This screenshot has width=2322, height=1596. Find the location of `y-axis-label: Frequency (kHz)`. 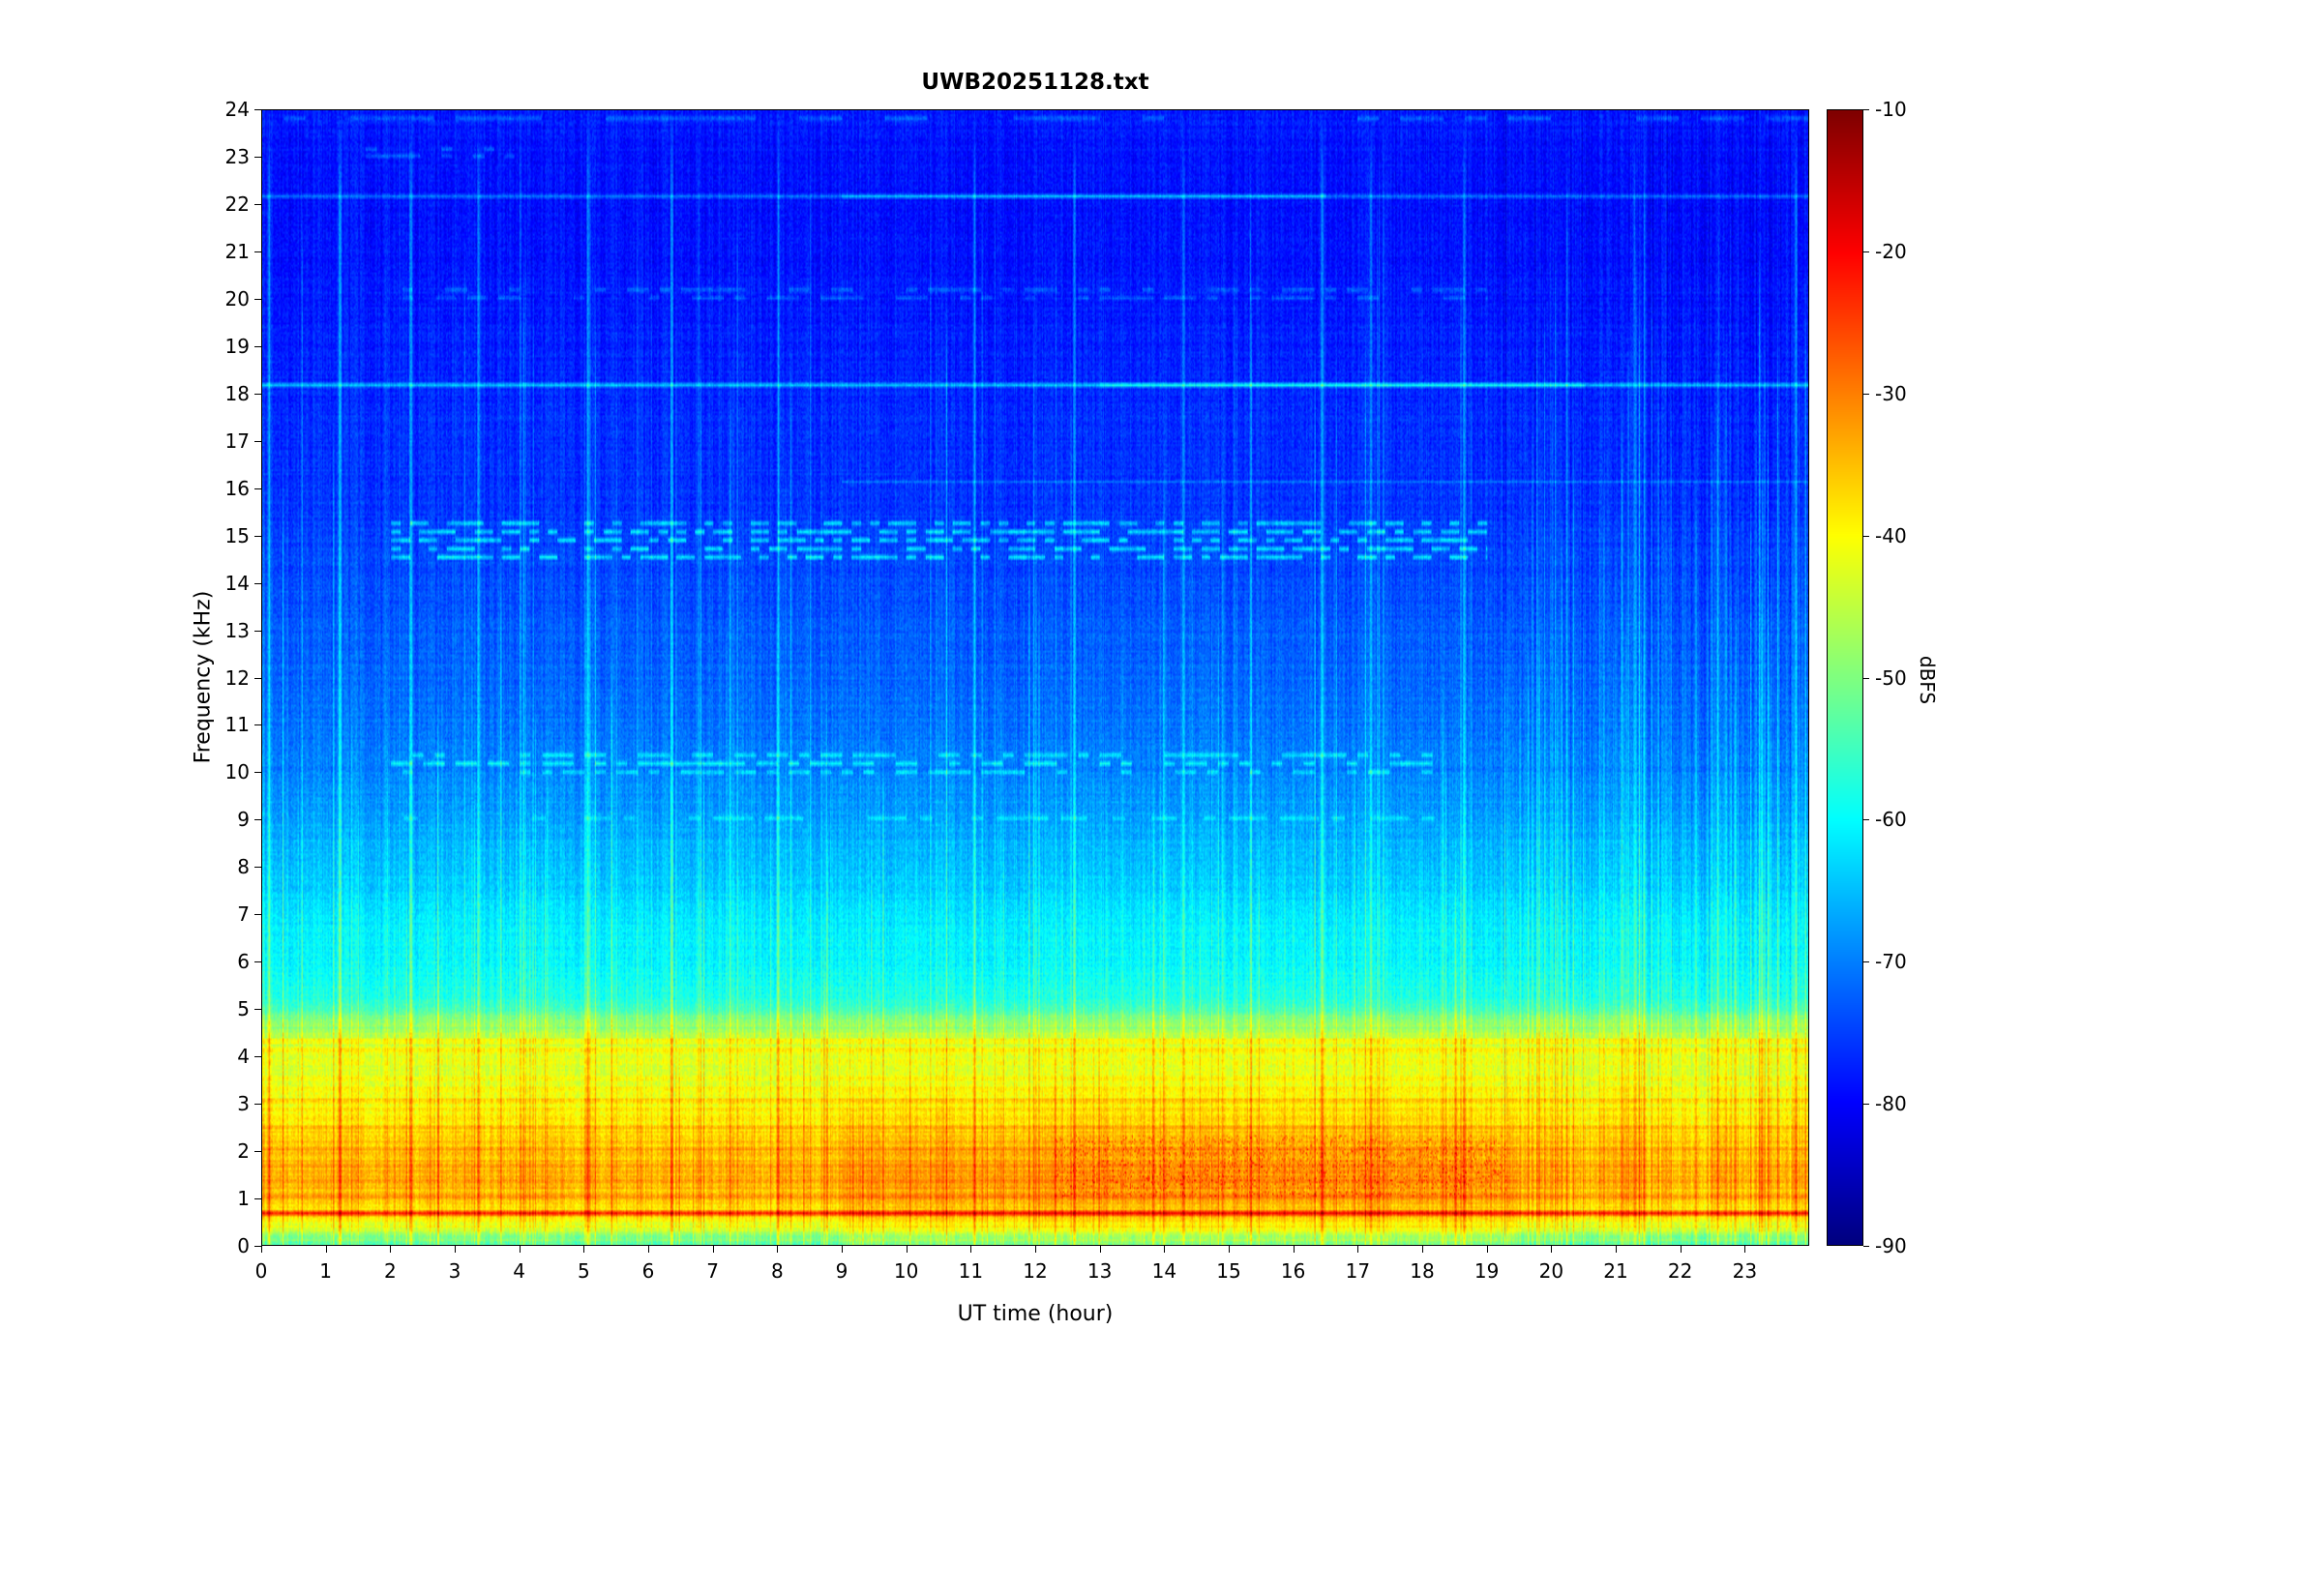

y-axis-label: Frequency (kHz) is located at coordinates (203, 677).